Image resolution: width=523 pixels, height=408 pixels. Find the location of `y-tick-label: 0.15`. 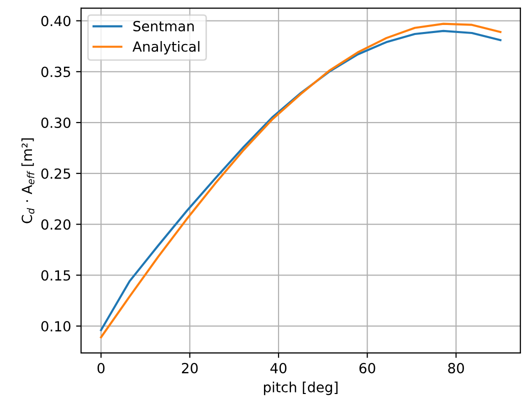

y-tick-label: 0.15 is located at coordinates (55, 275).